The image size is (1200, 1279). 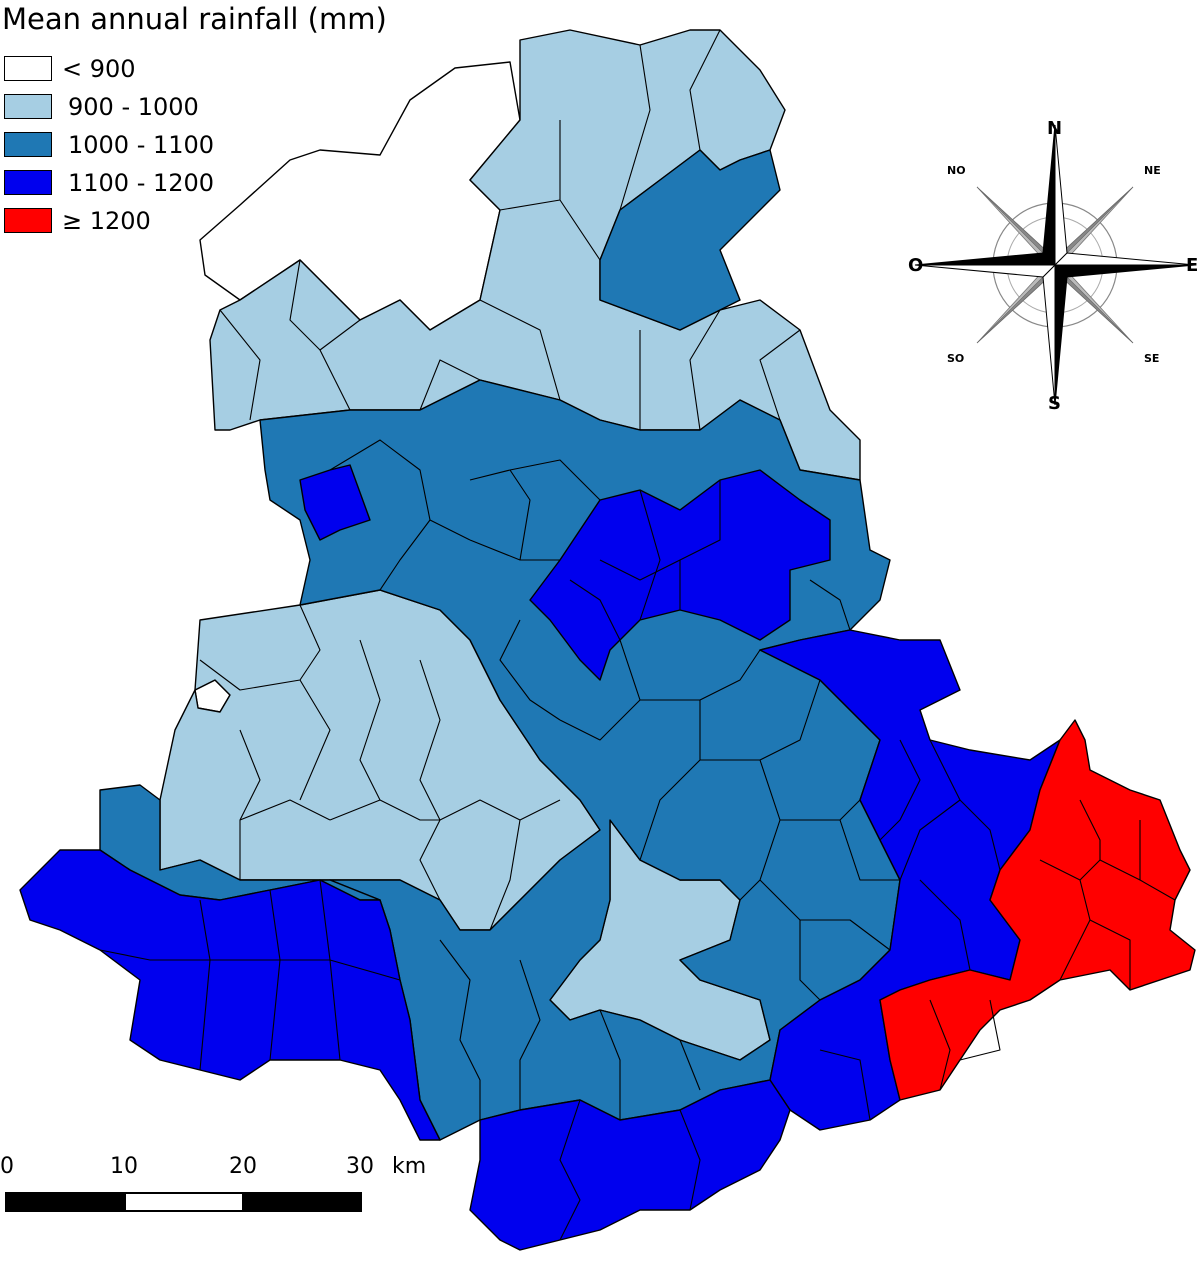 I want to click on scale-tick-label: 20, so click(x=243, y=1166).